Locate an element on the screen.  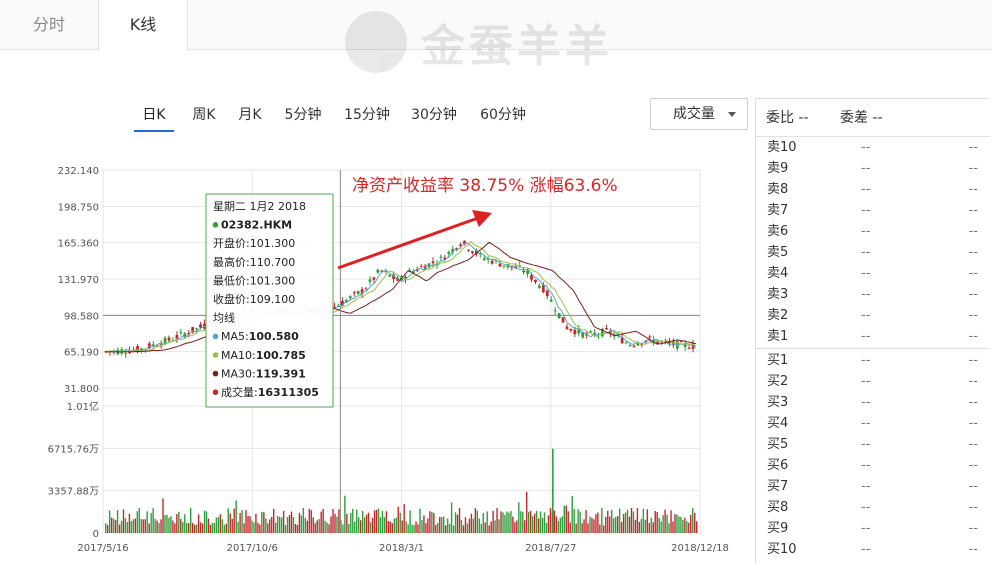
sell-row: 卖8 -- -- is located at coordinates (873, 189).